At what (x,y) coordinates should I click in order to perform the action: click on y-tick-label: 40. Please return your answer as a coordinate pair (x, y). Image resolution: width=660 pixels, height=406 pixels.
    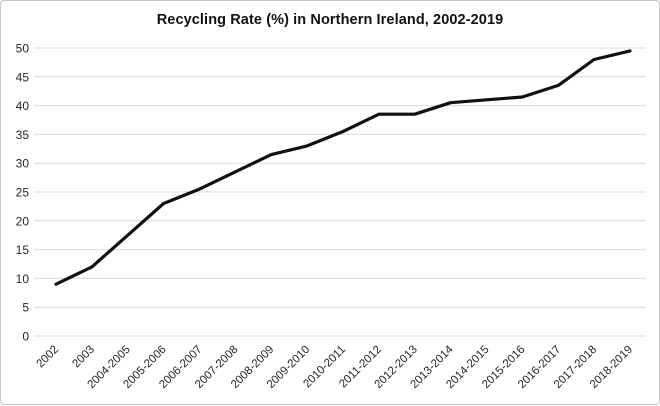
    Looking at the image, I should click on (23, 106).